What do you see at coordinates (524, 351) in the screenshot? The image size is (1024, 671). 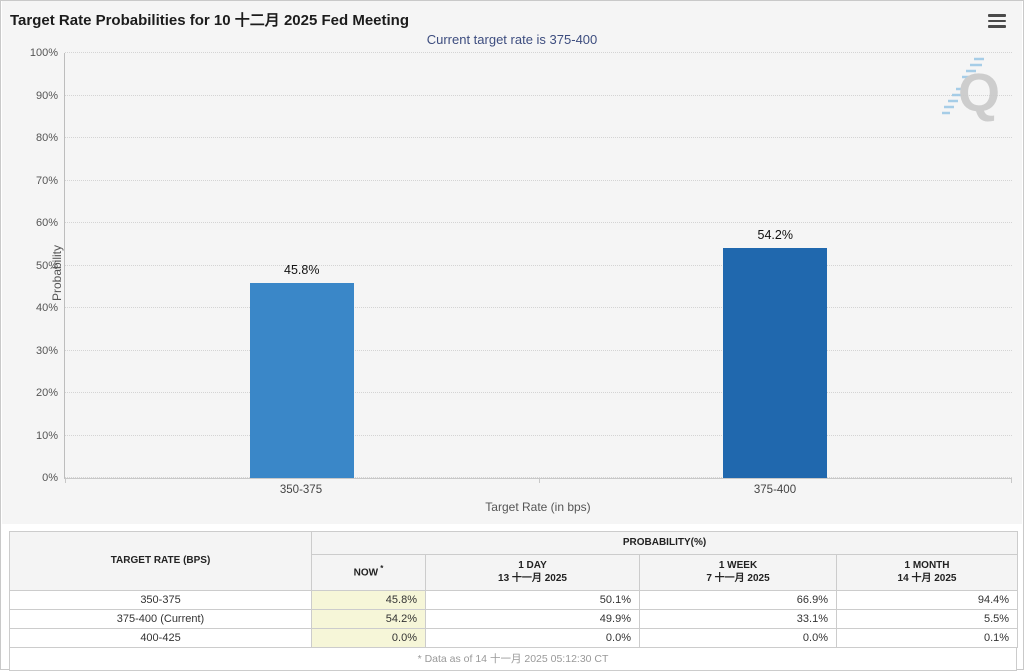 I see `gridline: 30%` at bounding box center [524, 351].